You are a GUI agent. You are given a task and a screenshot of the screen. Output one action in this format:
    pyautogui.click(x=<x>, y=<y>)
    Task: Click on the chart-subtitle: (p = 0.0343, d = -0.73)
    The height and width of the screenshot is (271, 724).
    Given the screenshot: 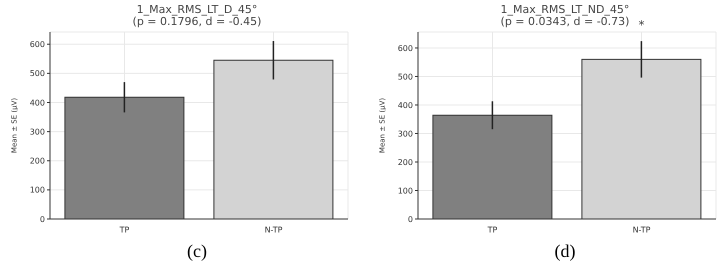 What is the action you would take?
    pyautogui.click(x=565, y=21)
    